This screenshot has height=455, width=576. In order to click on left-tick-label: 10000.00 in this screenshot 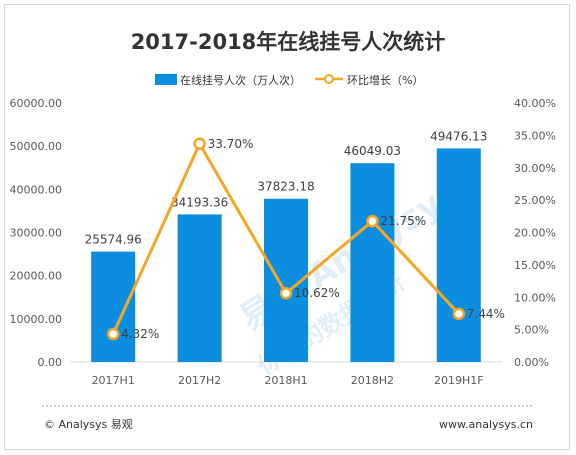, I will do `click(36, 319)`.